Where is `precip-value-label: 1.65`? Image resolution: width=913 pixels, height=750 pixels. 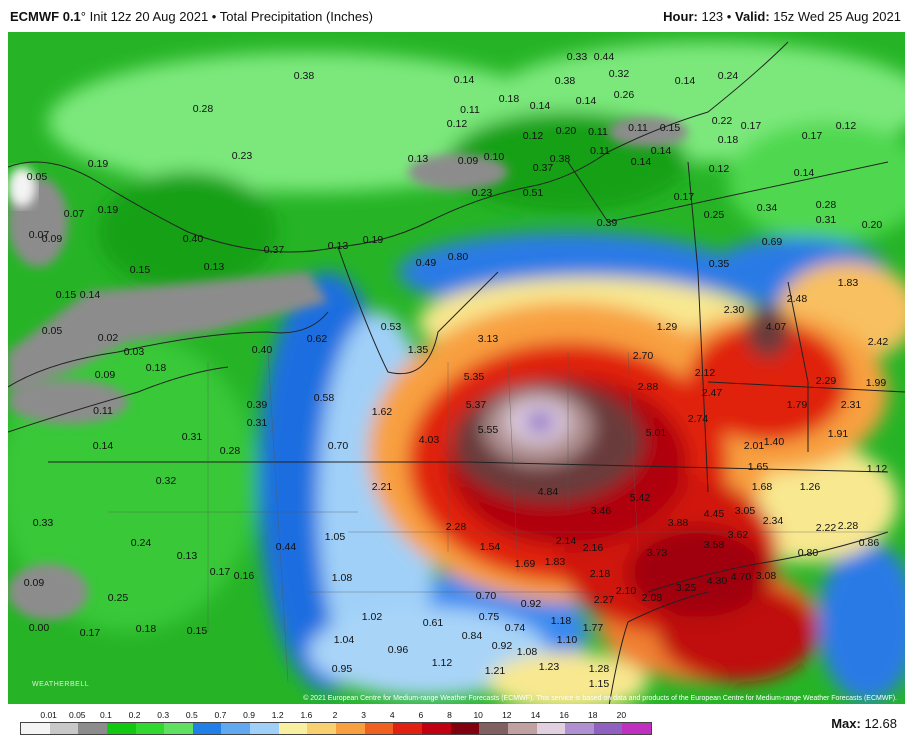 precip-value-label: 1.65 is located at coordinates (758, 467).